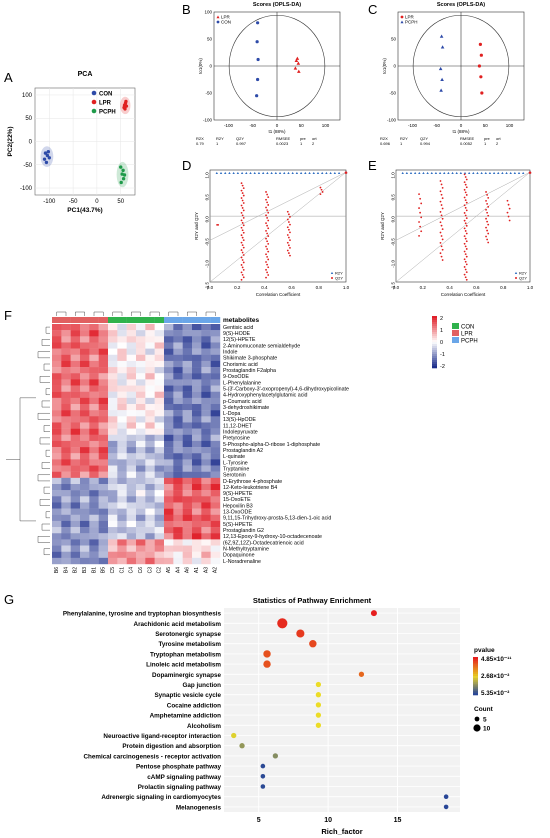 This screenshot has width=550, height=838. Describe the element at coordinates (282, 143) in the screenshot. I see `oplsda-b-stats-value: 0.0023` at that location.